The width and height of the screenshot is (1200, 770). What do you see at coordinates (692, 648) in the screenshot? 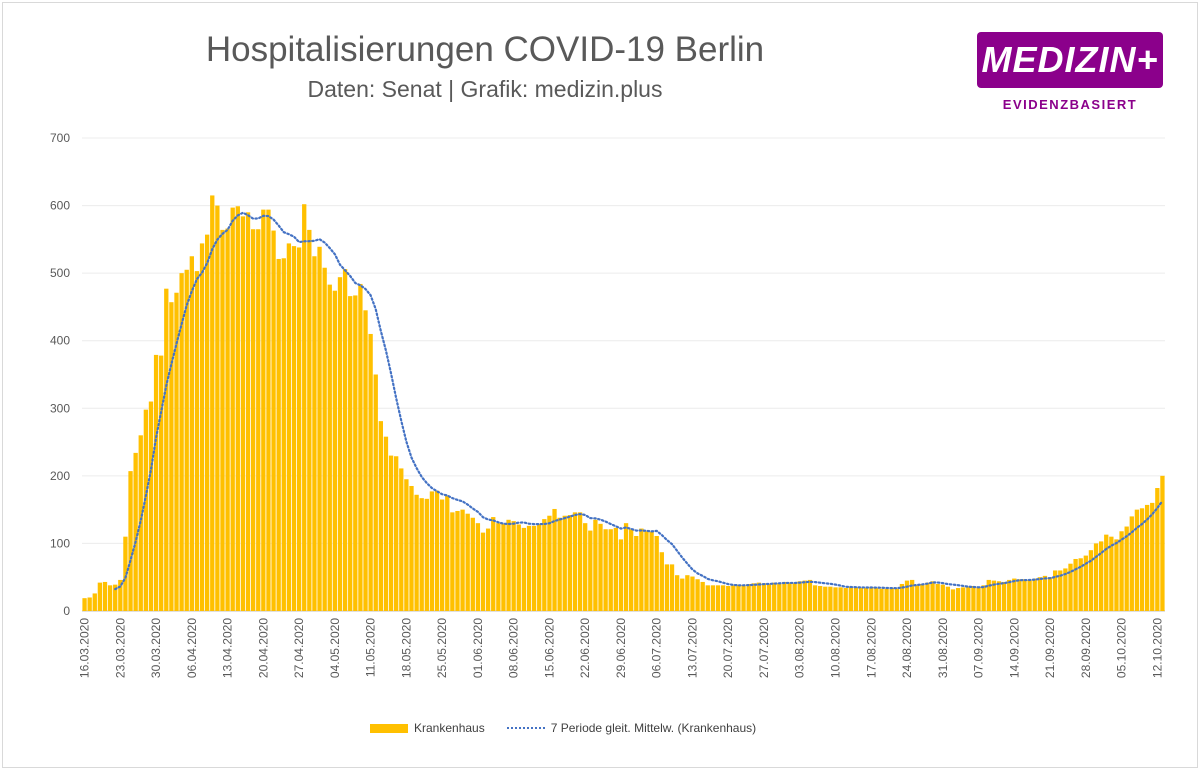
I see `x-tick-label: 13.07.2020` at bounding box center [692, 648].